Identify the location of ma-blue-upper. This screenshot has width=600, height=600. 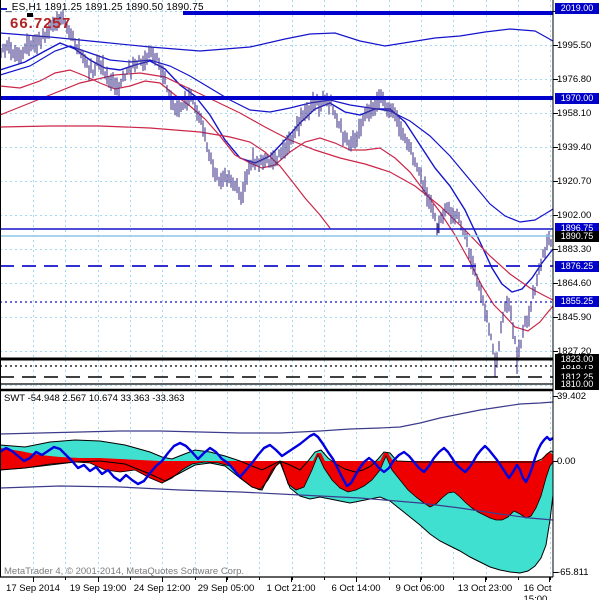
(277, 40).